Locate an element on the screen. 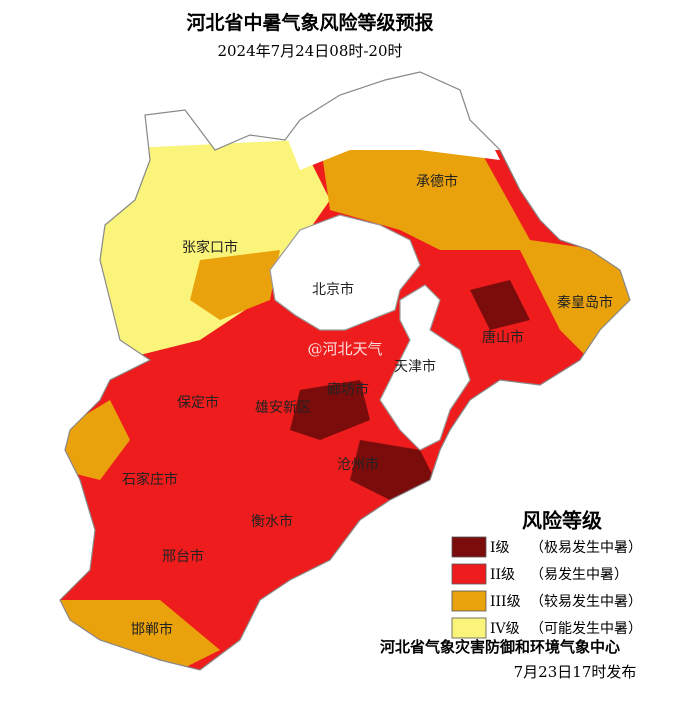  legend-level: IV级 is located at coordinates (505, 629).